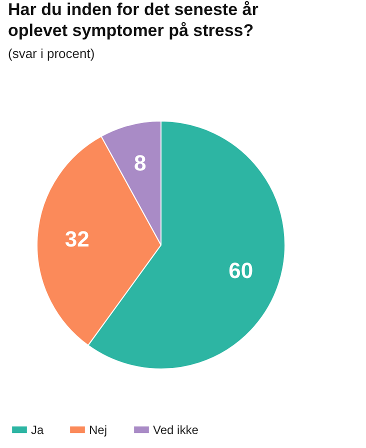 Image resolution: width=366 pixels, height=448 pixels. What do you see at coordinates (133, 20) in the screenshot?
I see `chart-title: Har du inden for det seneste år oplevet symptomer på stress?` at bounding box center [133, 20].